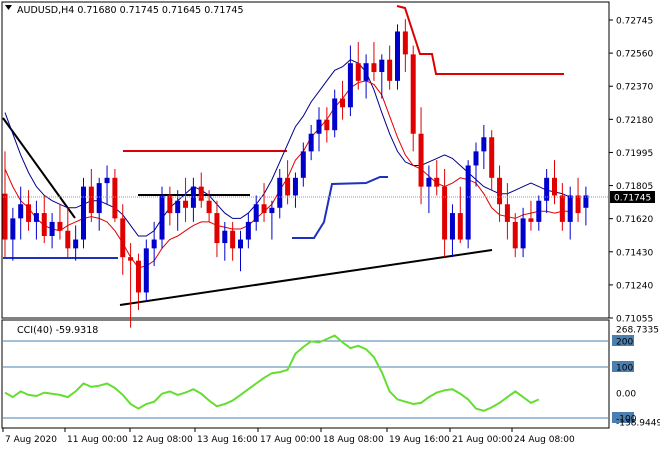 The height and width of the screenshot is (450, 660). I want to click on time-tick-label: 19 Aug 16:00, so click(419, 440).